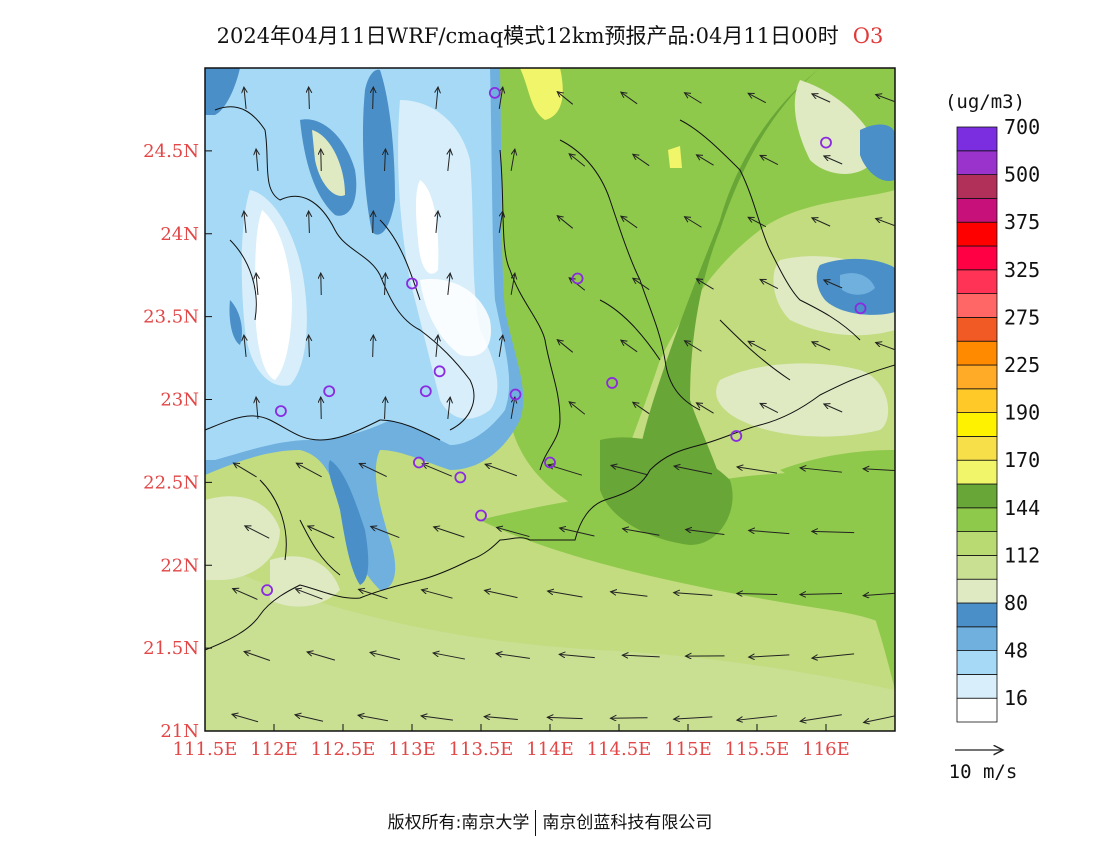 Image resolution: width=1100 pixels, height=850 pixels. Describe the element at coordinates (1022, 555) in the screenshot. I see `legend-label: 112` at that location.